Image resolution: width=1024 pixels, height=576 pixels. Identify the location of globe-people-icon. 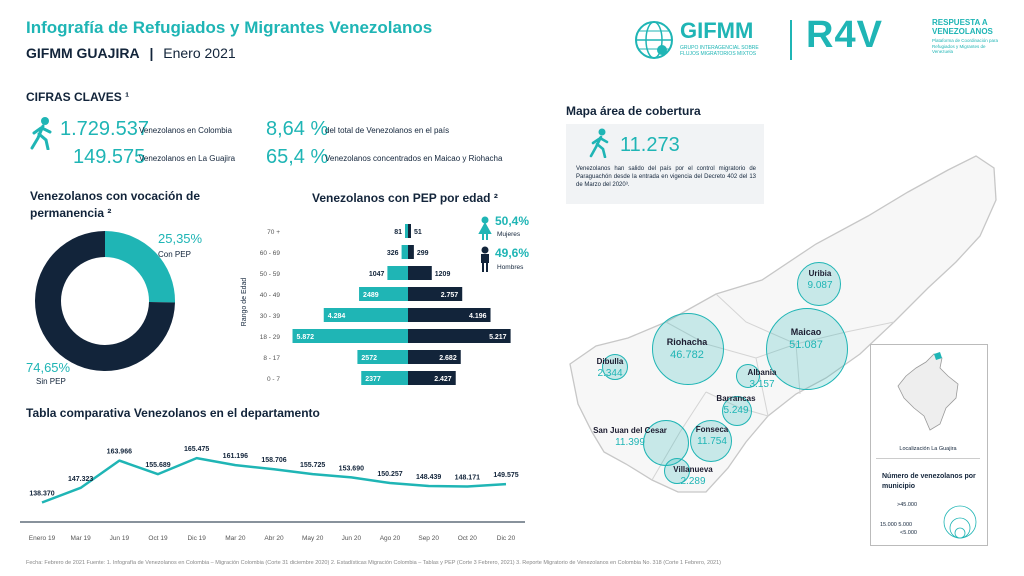
(654, 40).